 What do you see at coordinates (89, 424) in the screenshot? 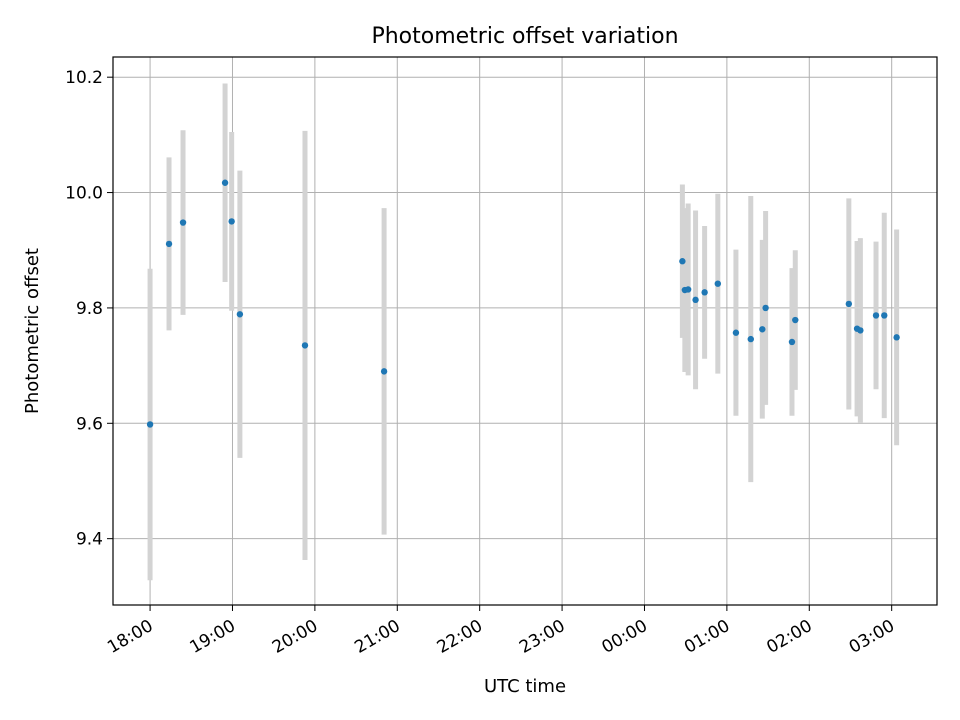
I see `y-tick-label: 9.6` at bounding box center [89, 424].